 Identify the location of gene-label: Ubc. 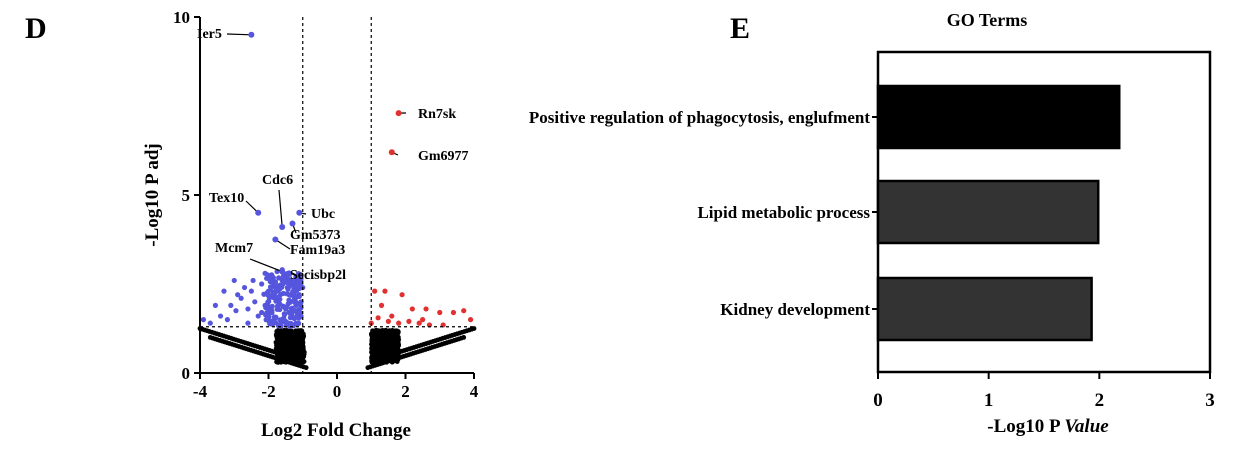
(323, 214).